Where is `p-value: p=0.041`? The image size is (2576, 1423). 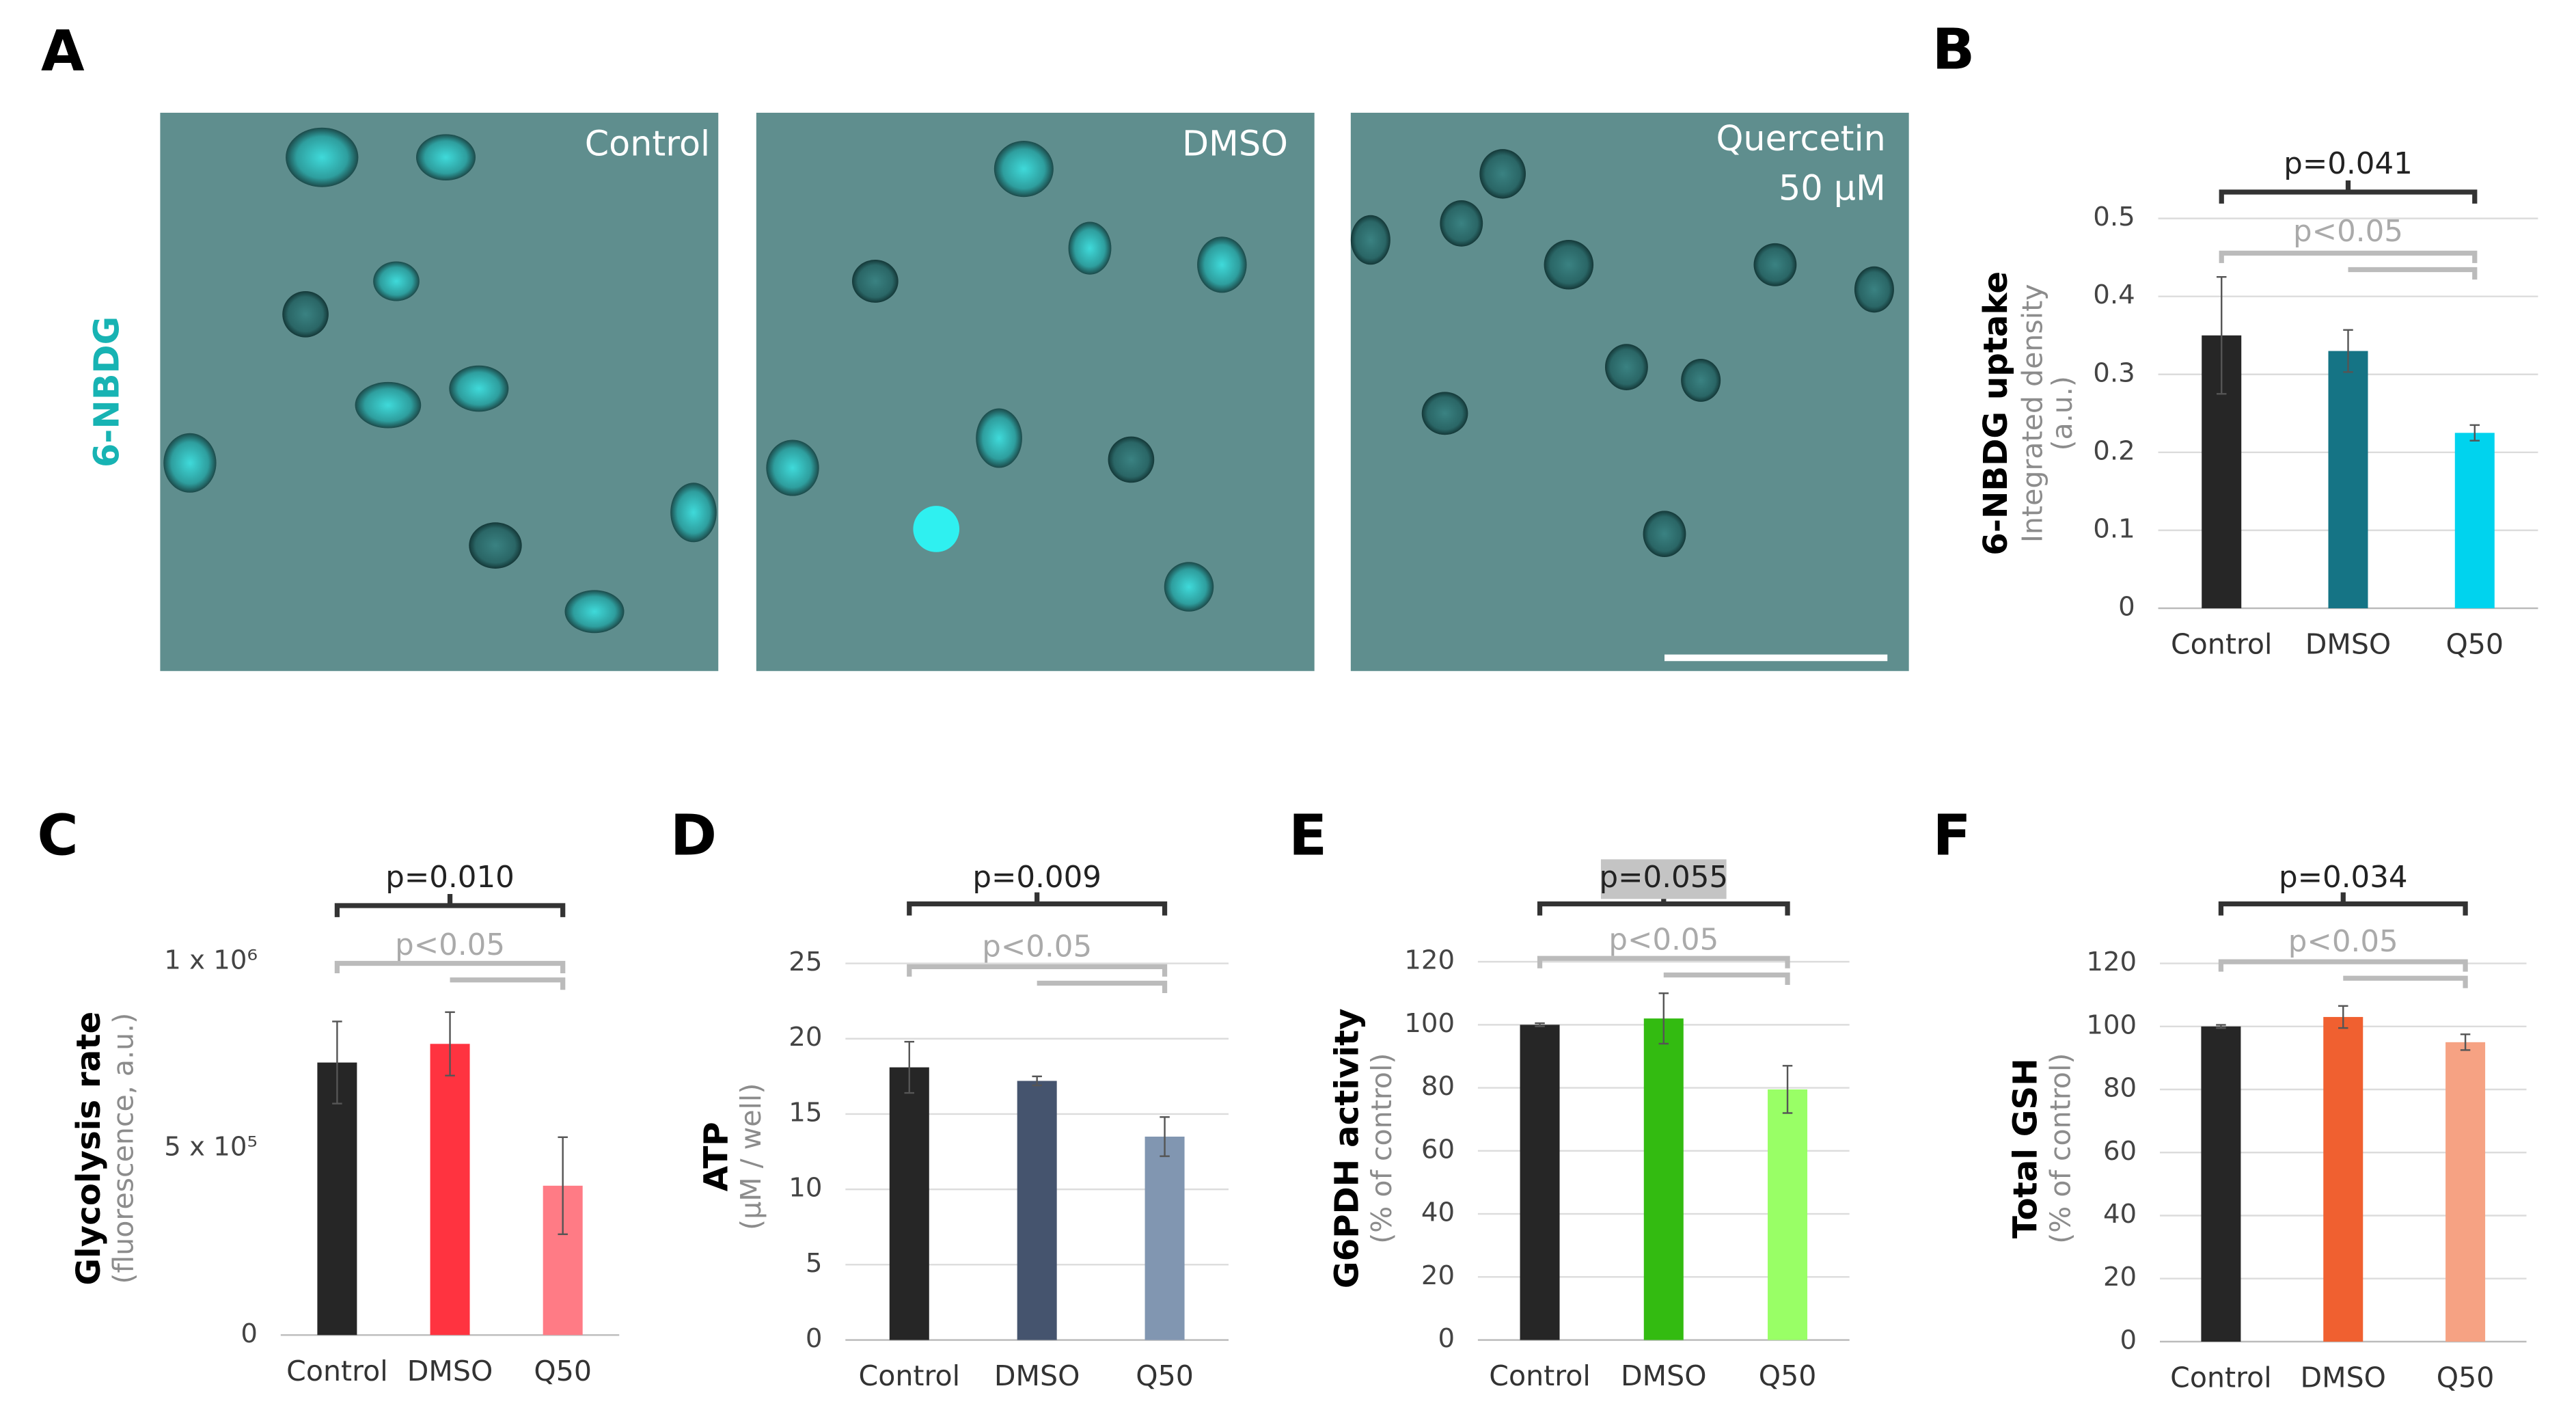
p-value: p=0.041 is located at coordinates (2348, 164).